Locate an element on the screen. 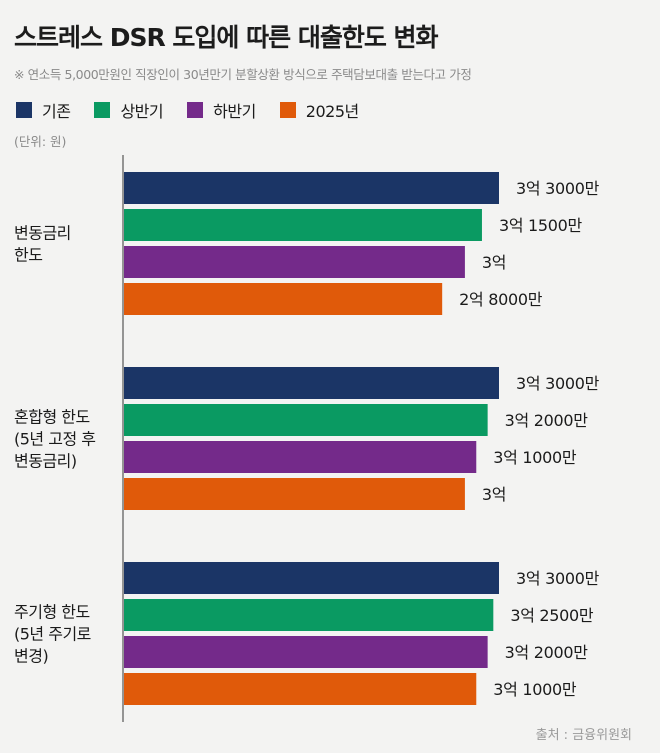  legend-item-first-half: 상반기 is located at coordinates (129, 110).